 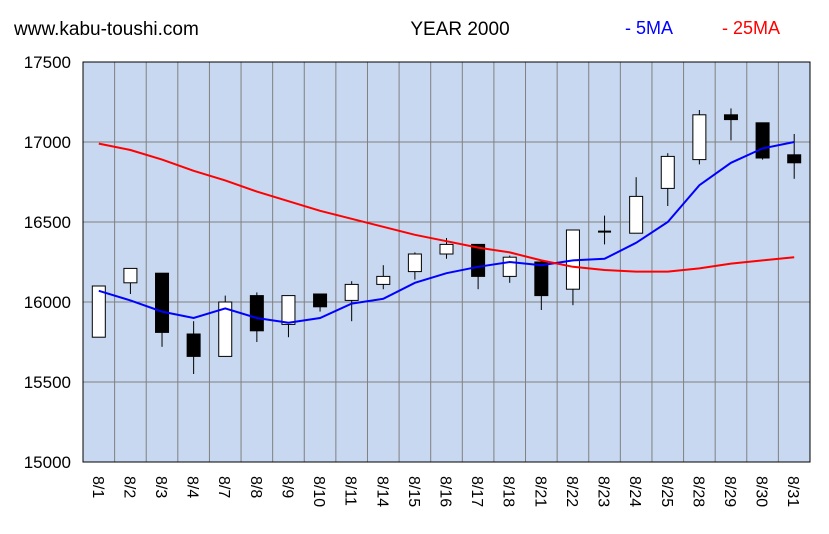 What do you see at coordinates (459, 29) in the screenshot?
I see `chart-title: YEAR 2000` at bounding box center [459, 29].